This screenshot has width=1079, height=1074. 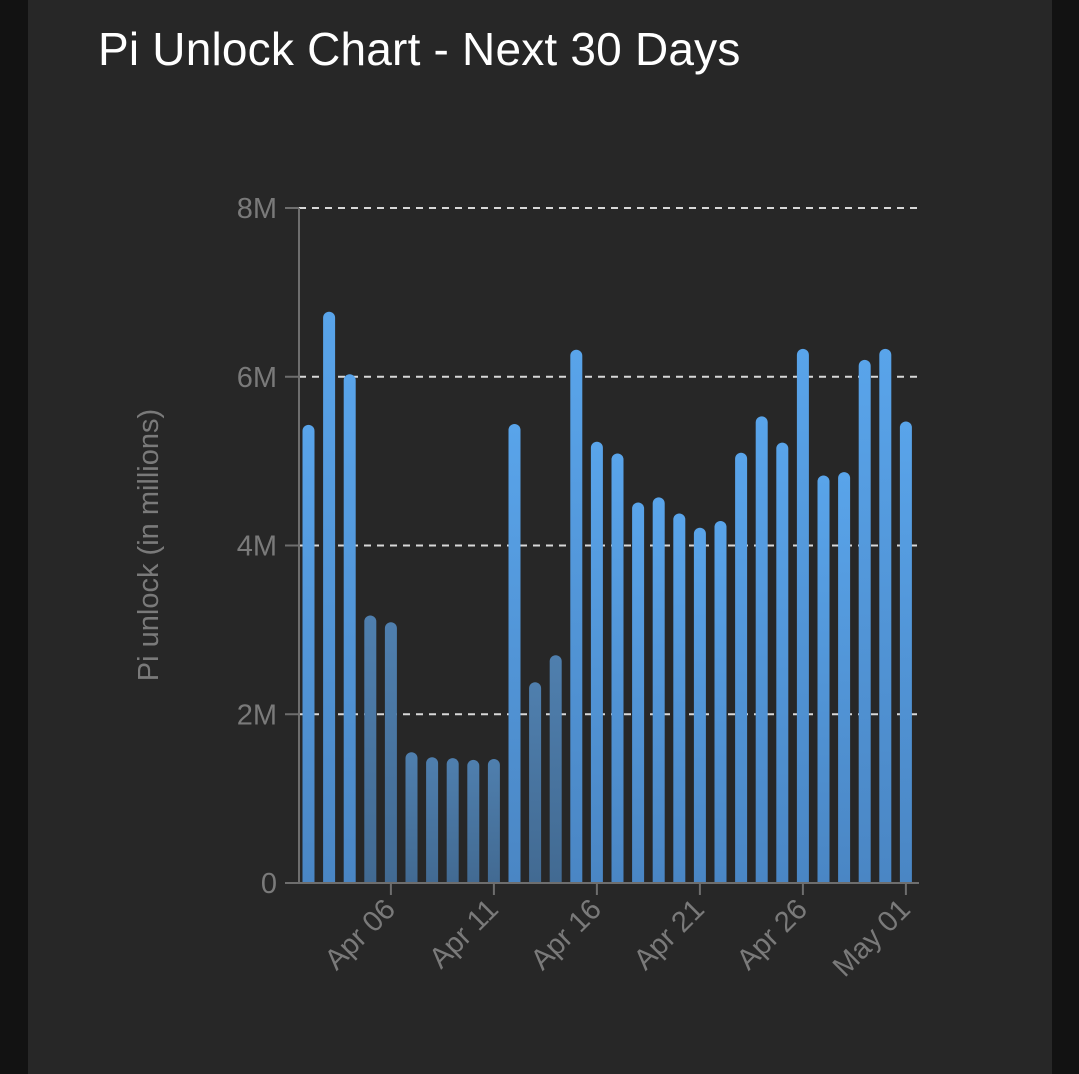 What do you see at coordinates (772, 934) in the screenshot?
I see `x-tick-label-4: Apr 26` at bounding box center [772, 934].